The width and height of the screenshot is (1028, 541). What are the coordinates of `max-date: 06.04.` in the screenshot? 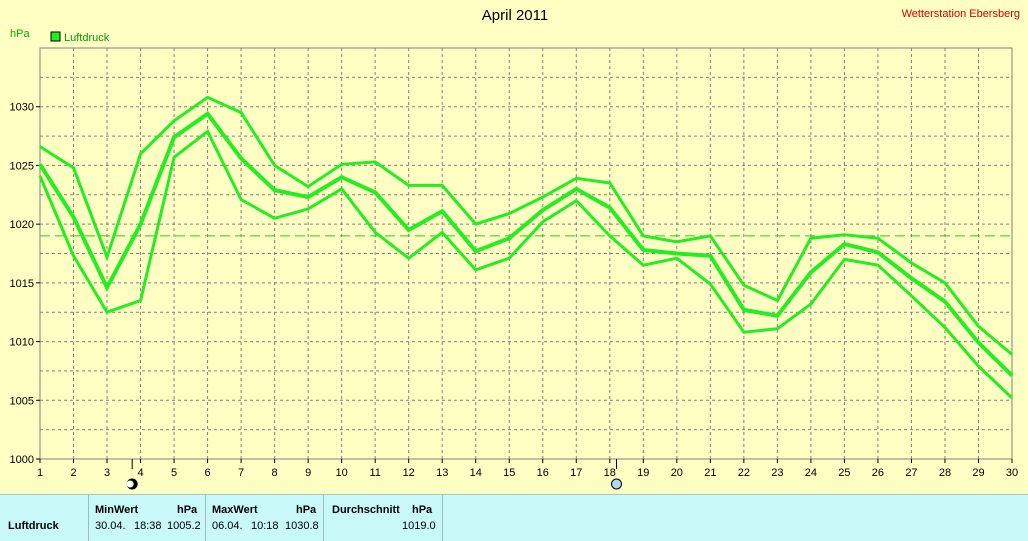 It's located at (227, 526).